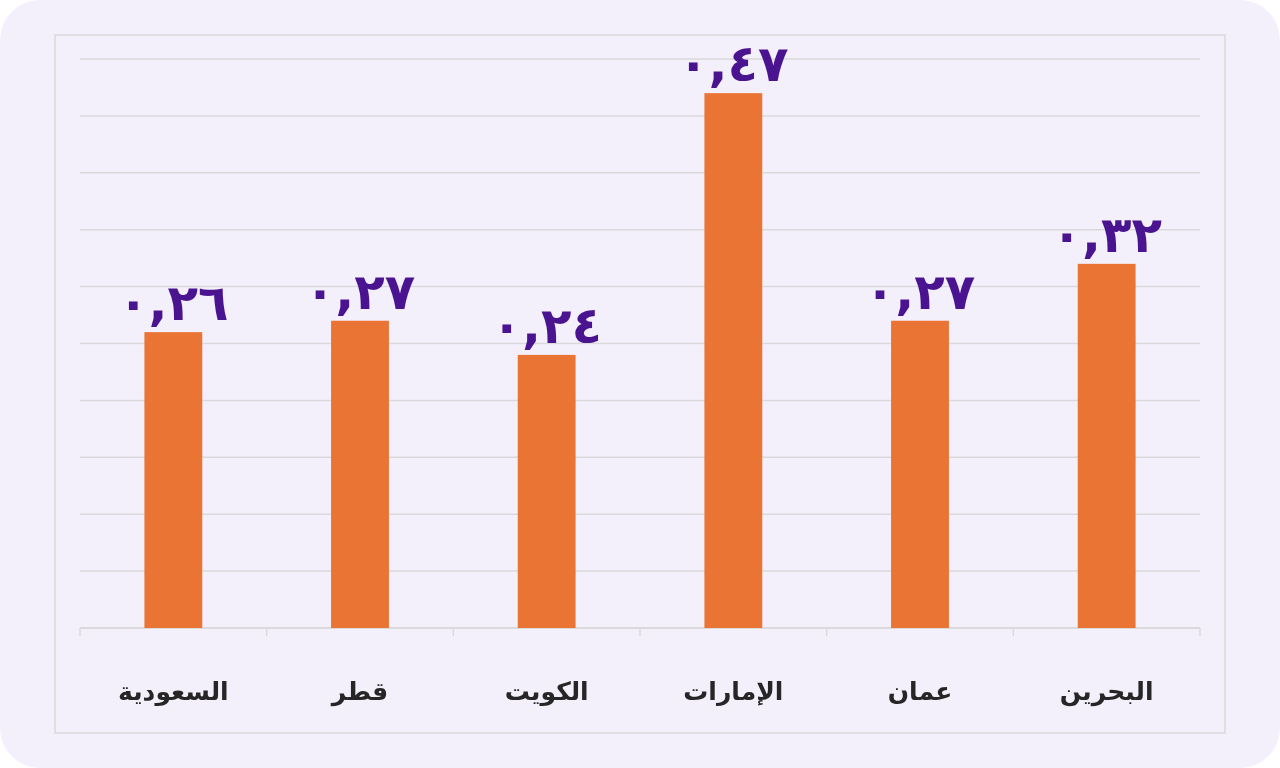  What do you see at coordinates (1106, 234) in the screenshot?
I see `data-label: ٠,٣٢` at bounding box center [1106, 234].